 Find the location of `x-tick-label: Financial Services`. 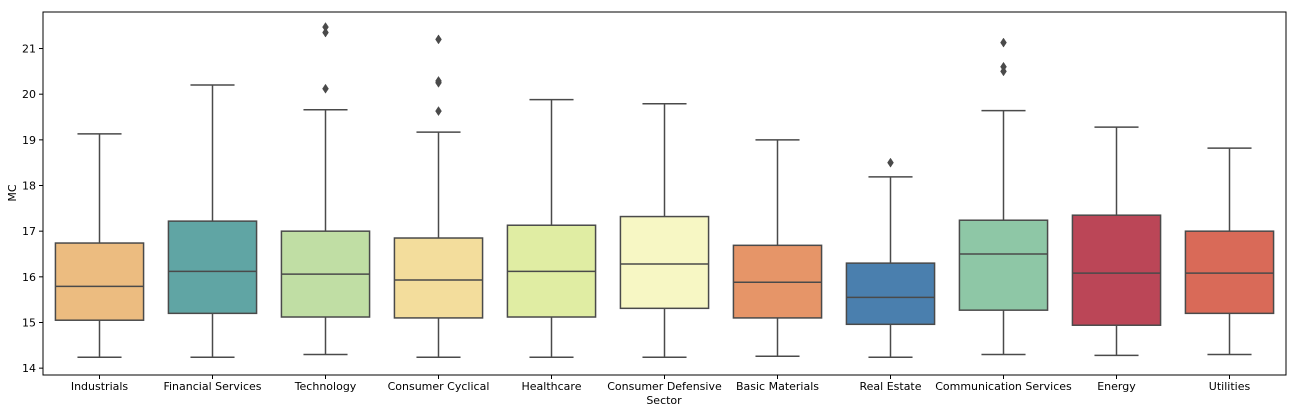

x-tick-label: Financial Services is located at coordinates (212, 386).